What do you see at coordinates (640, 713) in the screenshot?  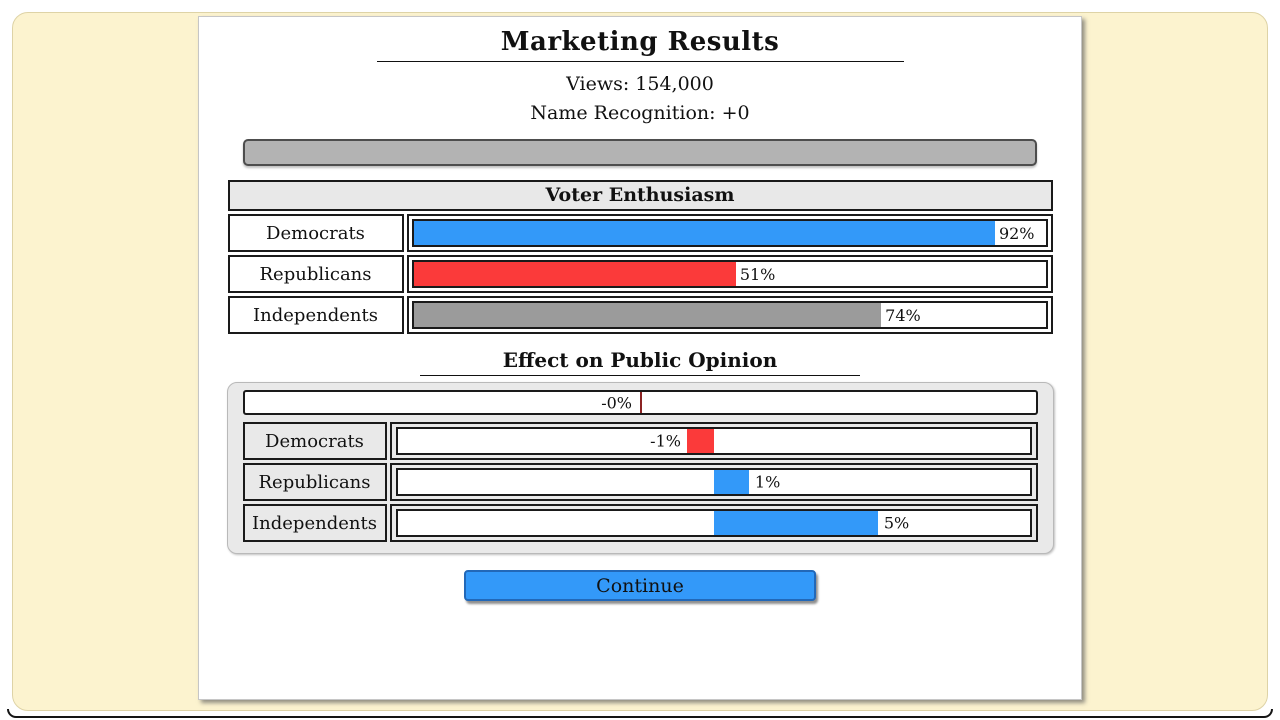 I see `window-bottom-frame` at bounding box center [640, 713].